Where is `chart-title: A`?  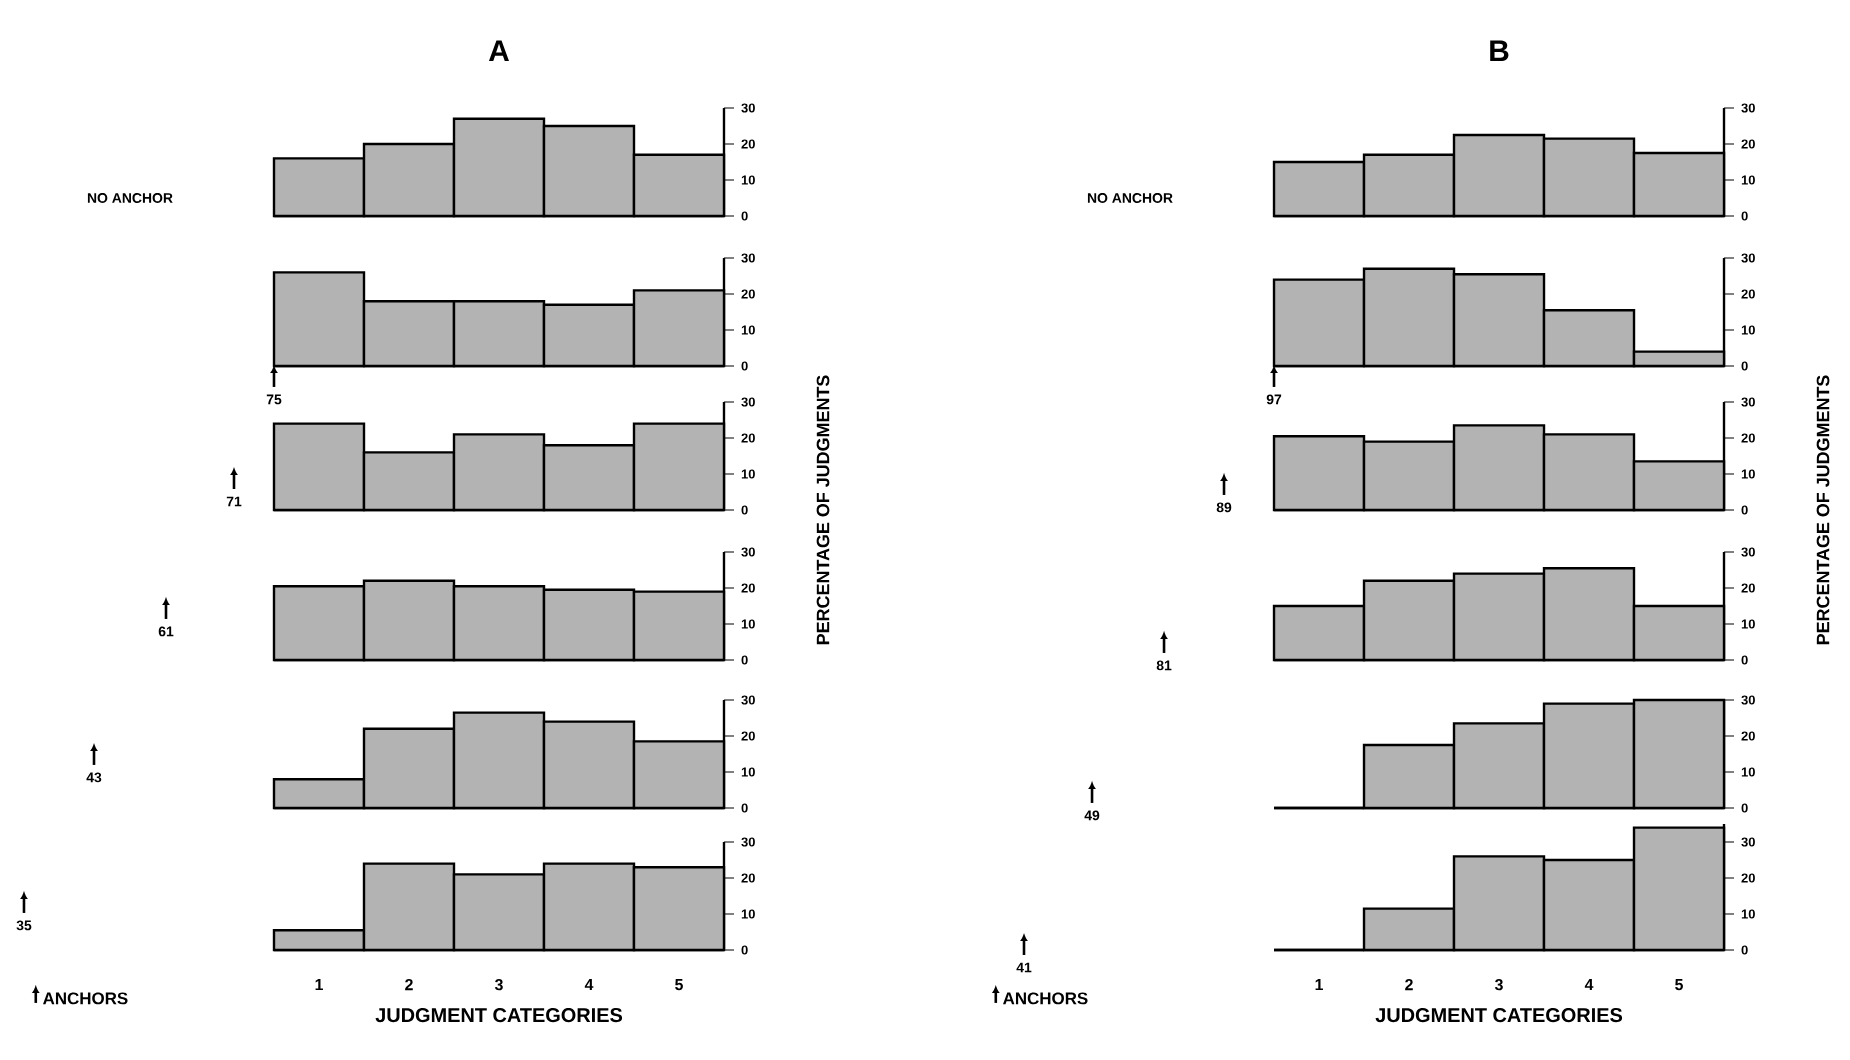
chart-title: A is located at coordinates (498, 50).